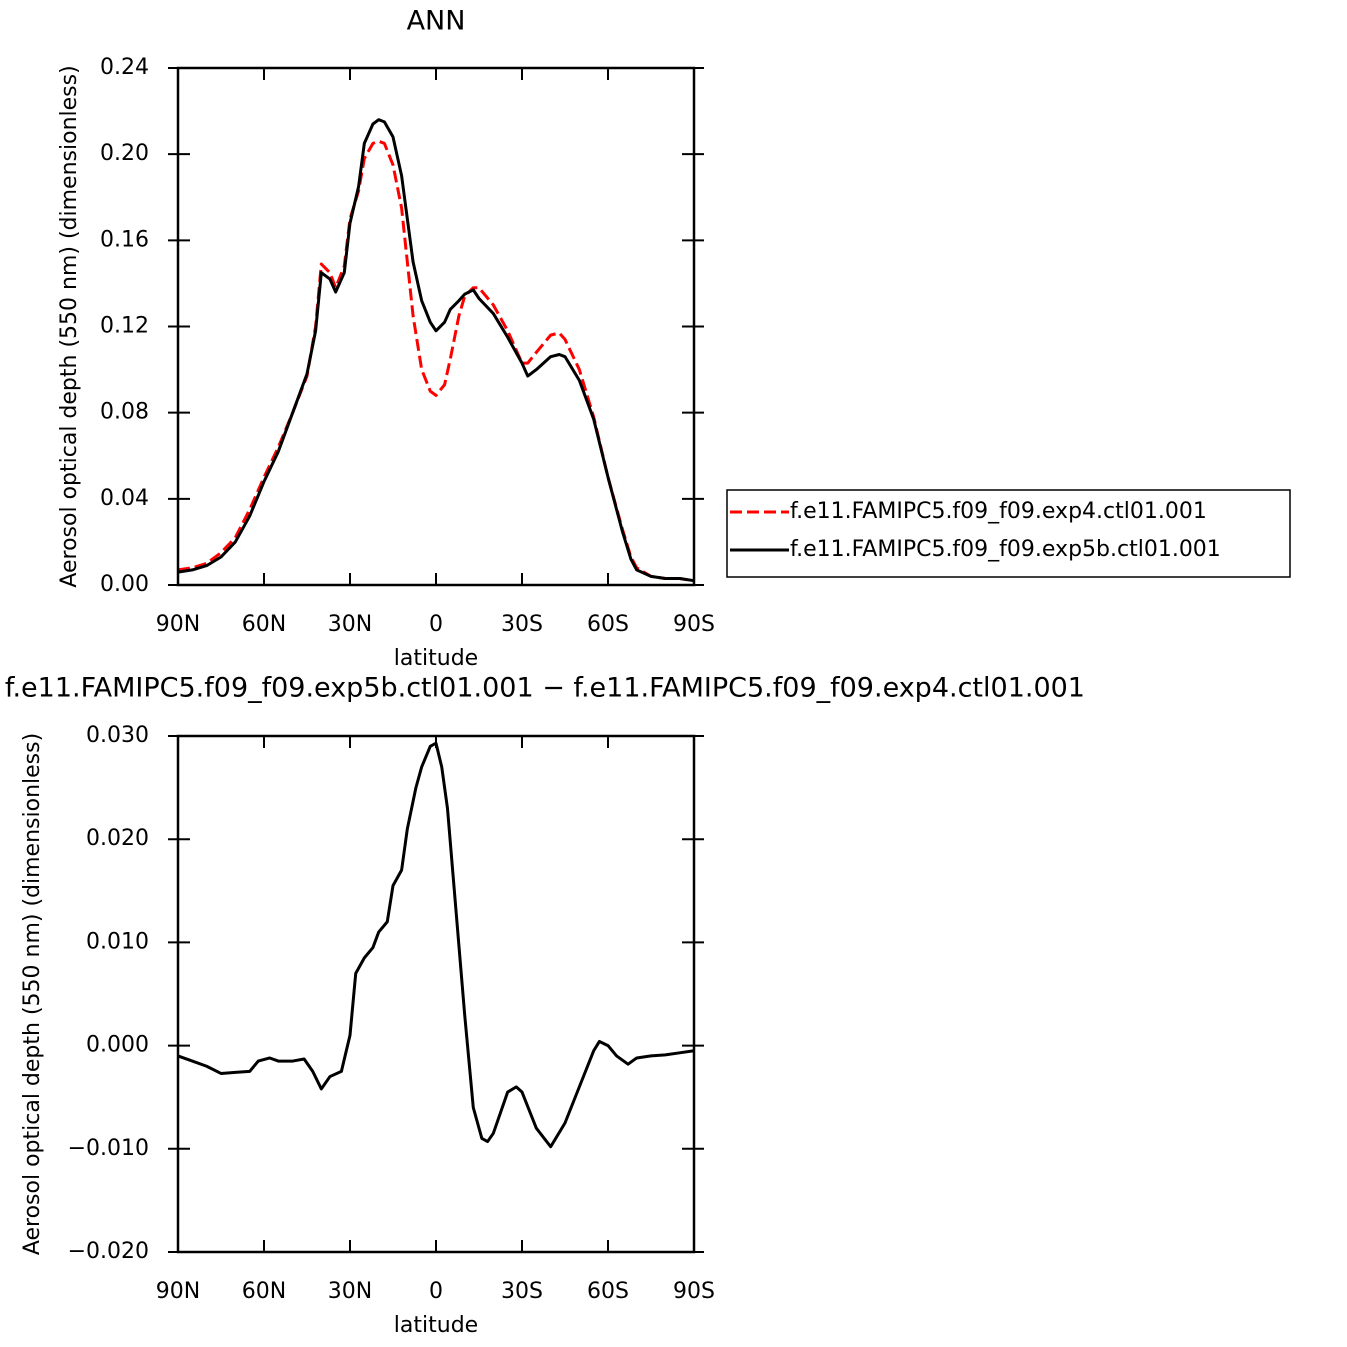 The height and width of the screenshot is (1347, 1347). Describe the element at coordinates (117, 838) in the screenshot. I see `y-tick-label: 0.020` at that location.